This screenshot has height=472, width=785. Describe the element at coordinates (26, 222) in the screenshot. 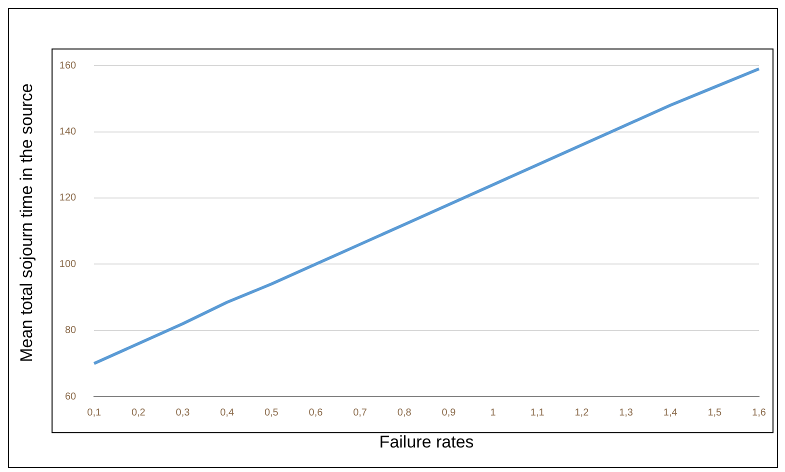

I see `y-axis-title: Mean total sojourn time in the source` at that location.